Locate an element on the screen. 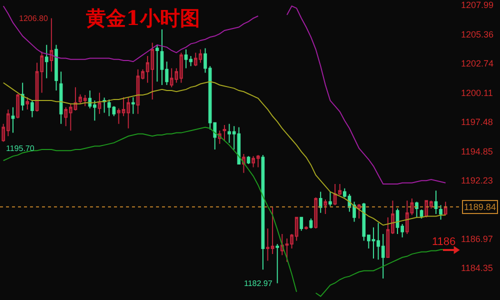 The height and width of the screenshot is (300, 500). y-tick-label: 1192.23 is located at coordinates (477, 180).